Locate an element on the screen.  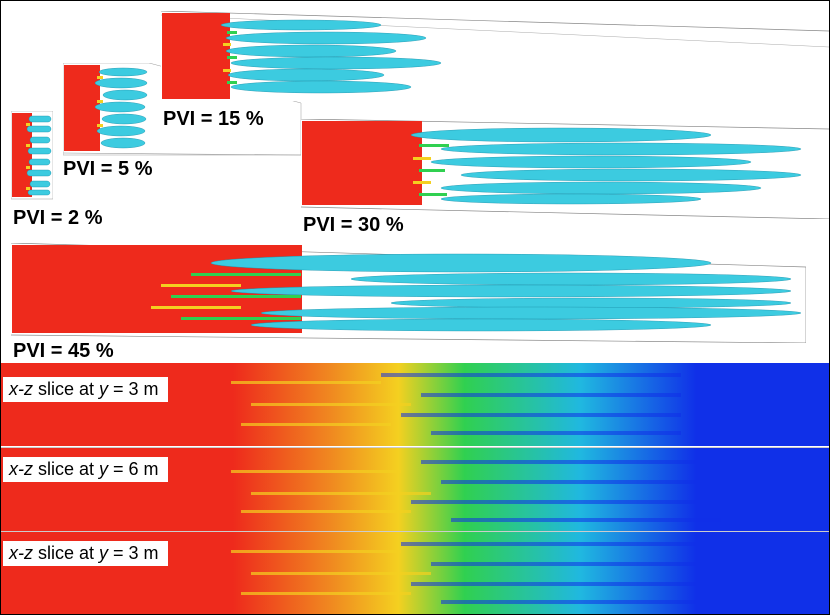
pvi-label-5: PVI = 5 % is located at coordinates (108, 169).